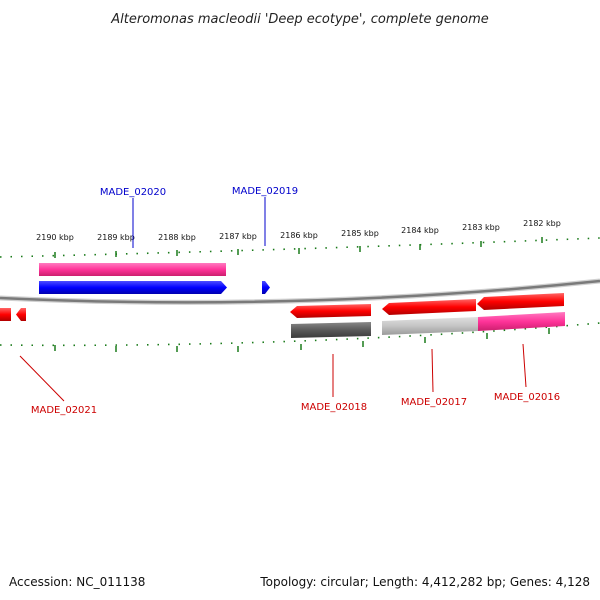 The height and width of the screenshot is (600, 600). What do you see at coordinates (331, 330) in the screenshot?
I see `feature-dark-grey` at bounding box center [331, 330].